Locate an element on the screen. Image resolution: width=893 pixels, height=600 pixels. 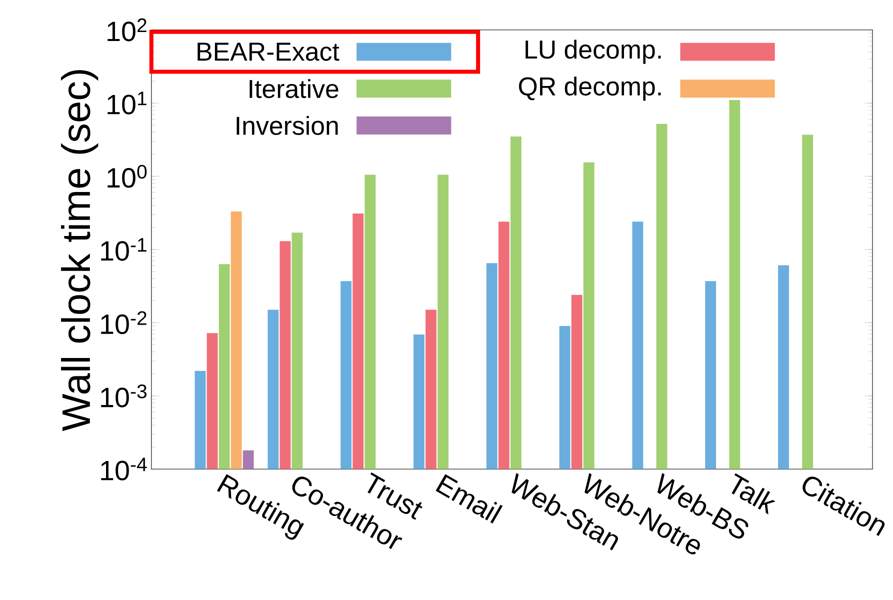
y-tick-label: 10$^{1}$ is located at coordinates (127, 103).